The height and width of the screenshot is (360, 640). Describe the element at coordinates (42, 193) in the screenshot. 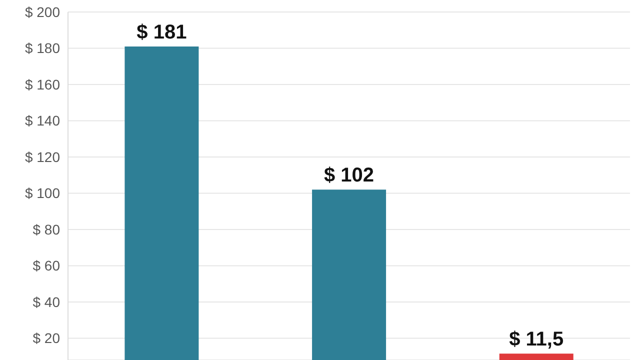

I see `y-tick-label: $ 100` at that location.